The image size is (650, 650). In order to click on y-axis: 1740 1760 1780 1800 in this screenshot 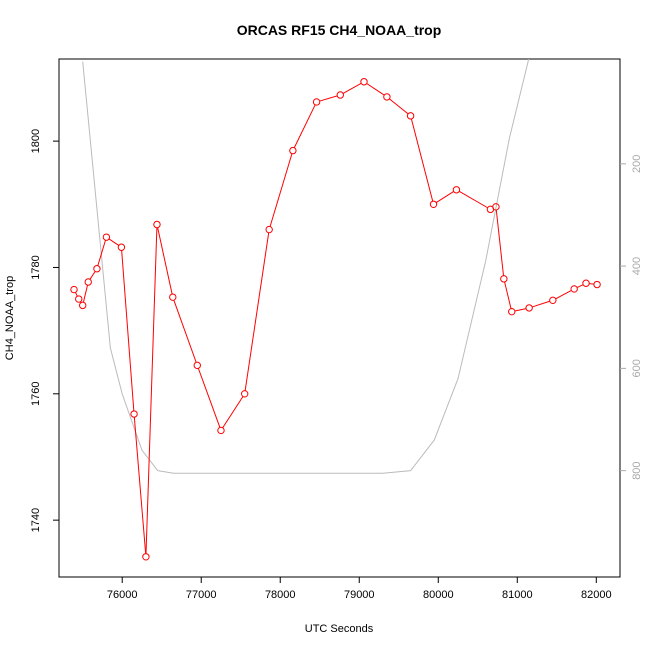, I will do `click(44, 330)`.